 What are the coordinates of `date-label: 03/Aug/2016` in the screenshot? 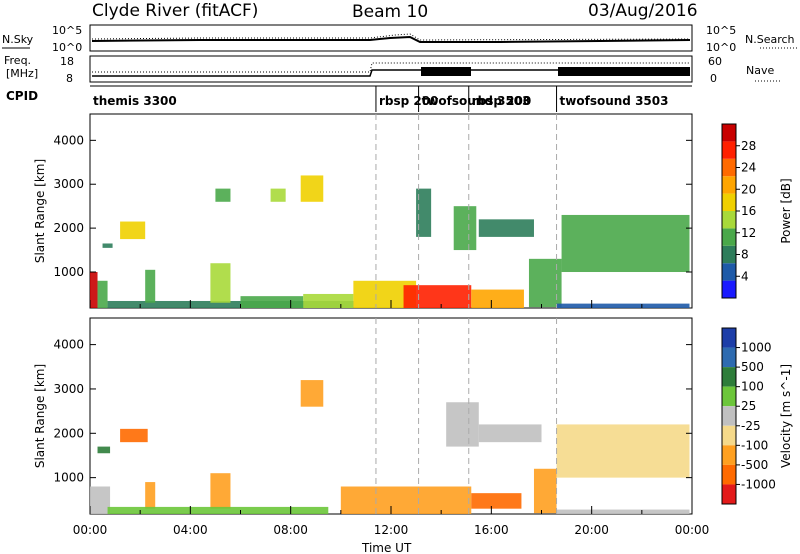 It's located at (643, 11).